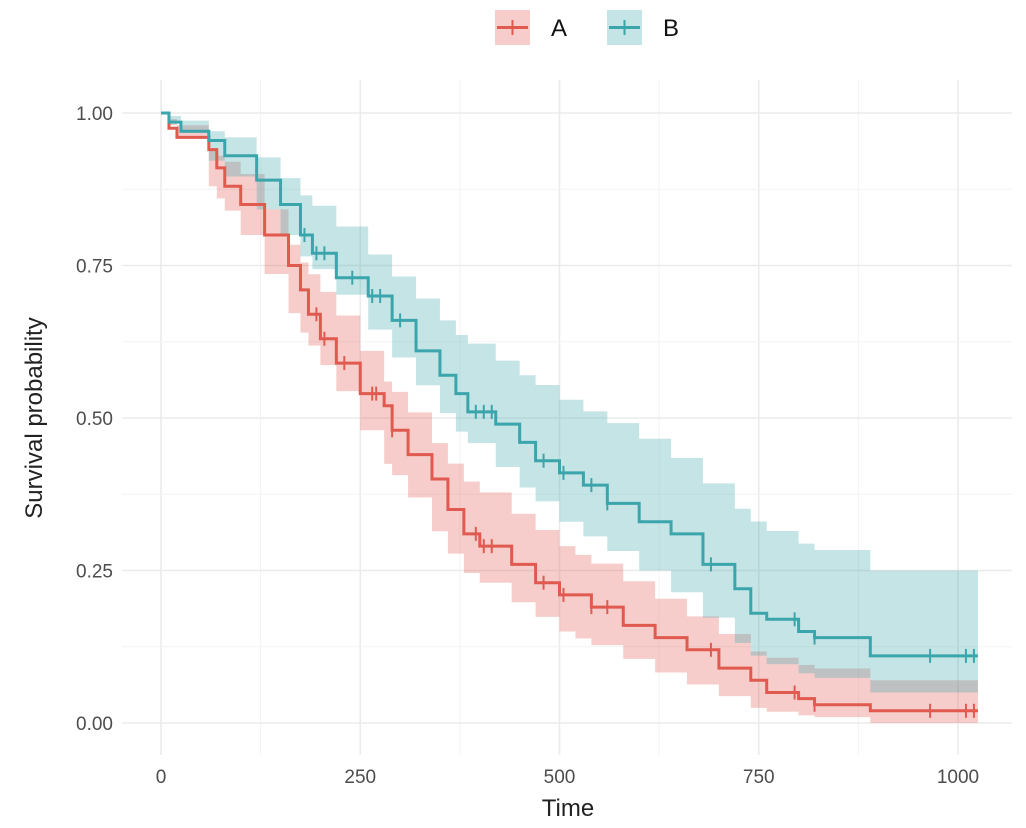  I want to click on legend-label-B: B, so click(671, 28).